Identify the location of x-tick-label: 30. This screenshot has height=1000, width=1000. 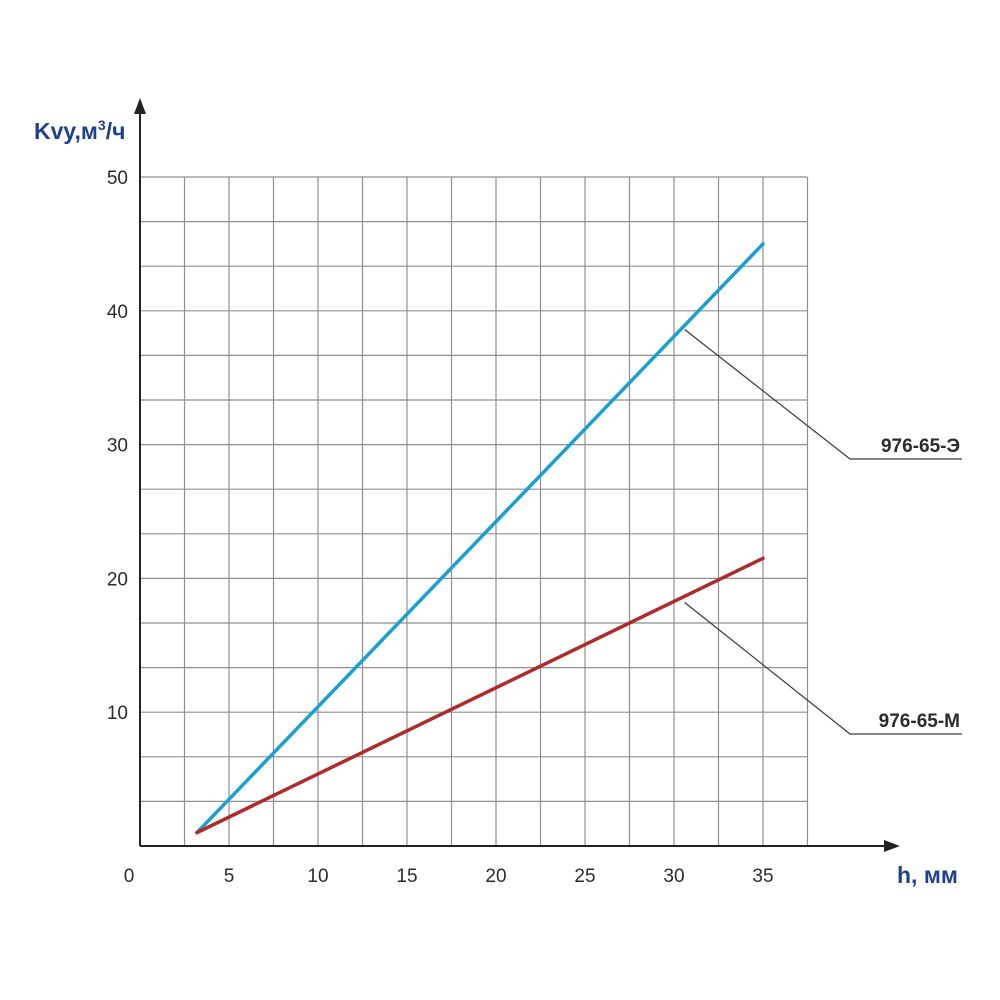
(673, 876).